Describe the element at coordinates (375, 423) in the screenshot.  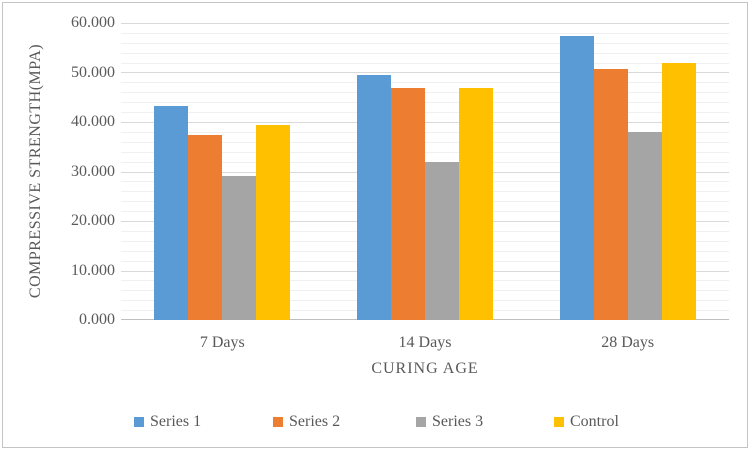
I see `legend: Series 1 Series 2 Series 3 Control` at that location.